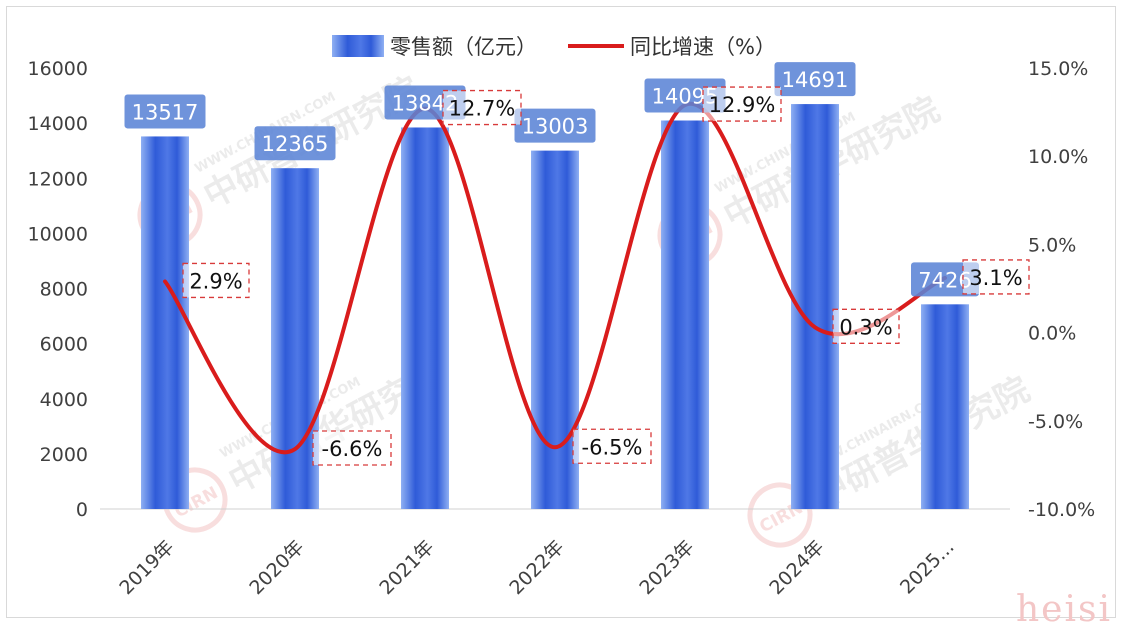 The image size is (1128, 632). What do you see at coordinates (666, 567) in the screenshot?
I see `x-category-label: 2023年` at bounding box center [666, 567].